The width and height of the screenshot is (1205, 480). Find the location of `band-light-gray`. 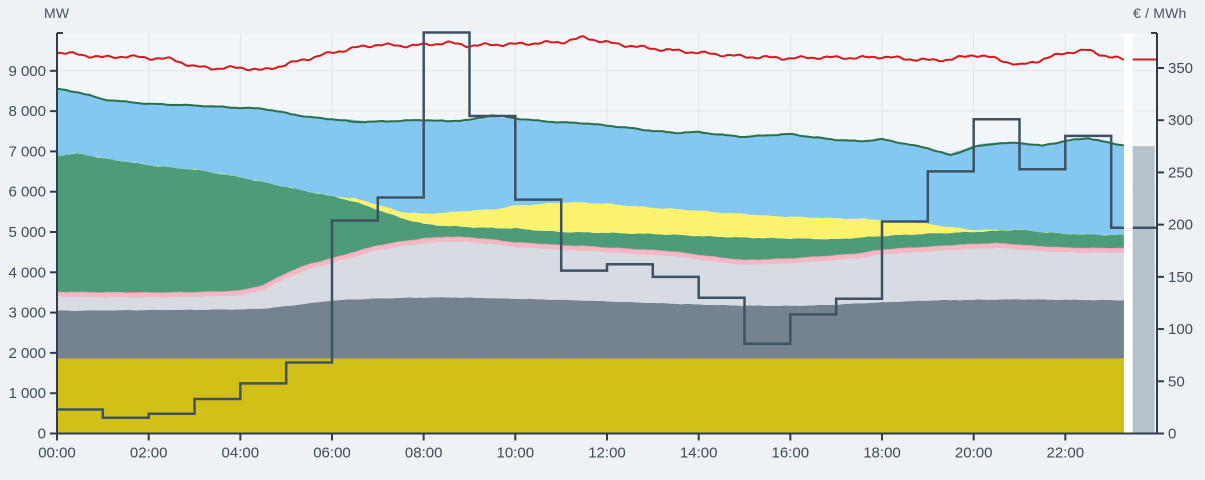

band-light-gray is located at coordinates (591, 276).